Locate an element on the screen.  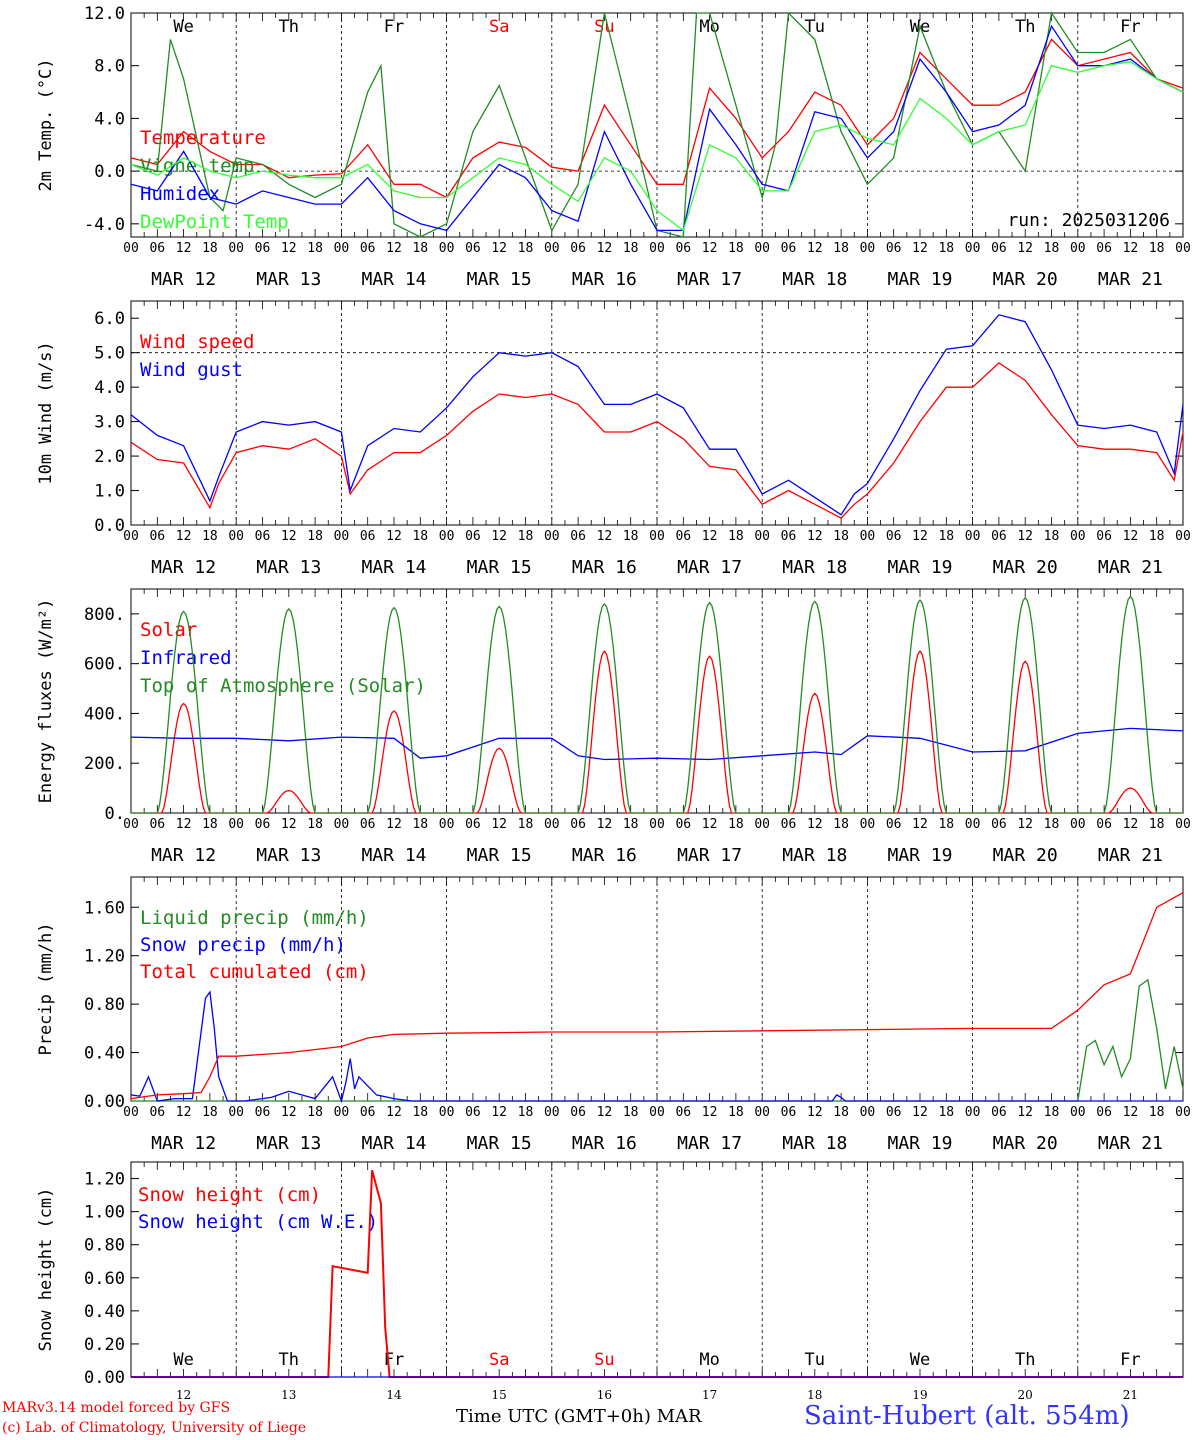
day-number-label: 14 is located at coordinates (394, 1395).